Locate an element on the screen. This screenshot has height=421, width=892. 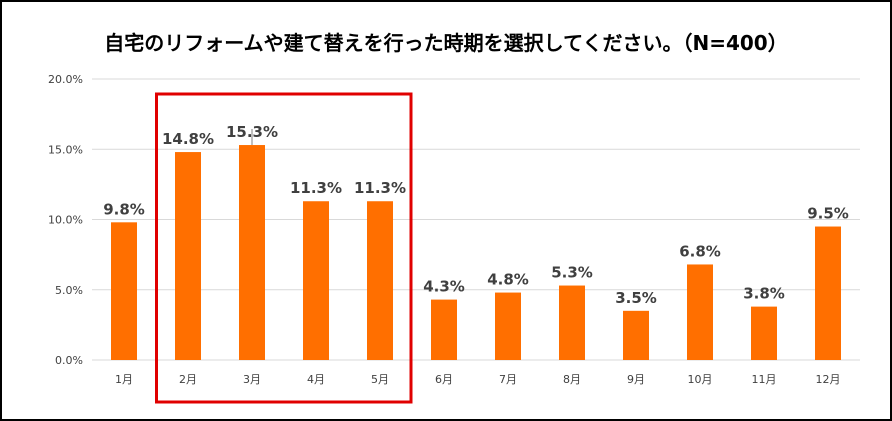
x-tick-label: 6月 is located at coordinates (444, 379).